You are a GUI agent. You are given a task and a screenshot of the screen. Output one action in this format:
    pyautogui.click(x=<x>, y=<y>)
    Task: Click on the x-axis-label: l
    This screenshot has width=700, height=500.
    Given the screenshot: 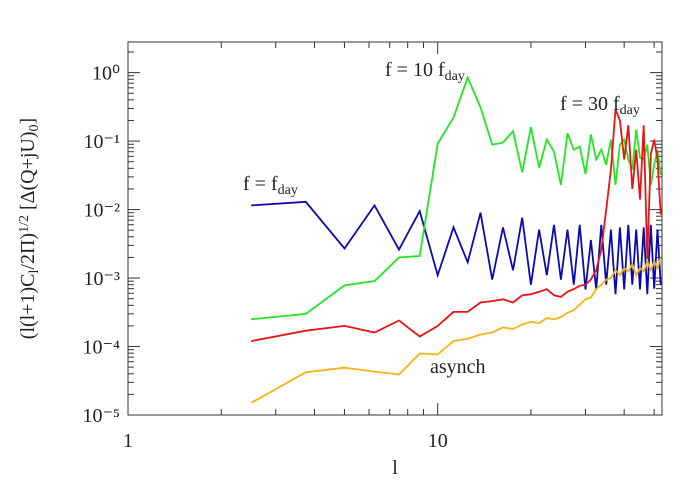 What is the action you would take?
    pyautogui.click(x=395, y=468)
    